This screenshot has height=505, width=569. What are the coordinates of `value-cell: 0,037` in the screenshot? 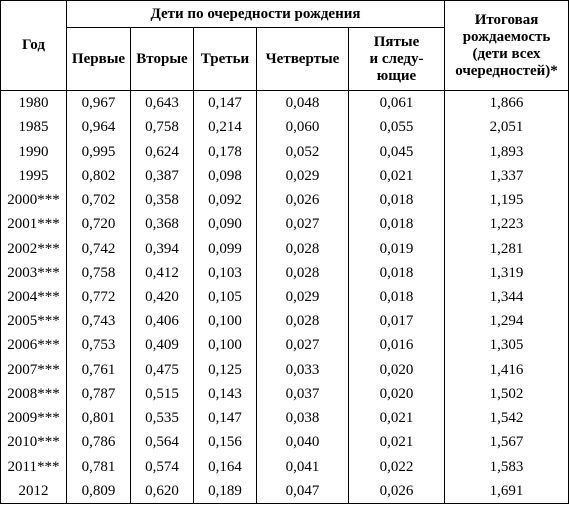 It's located at (302, 394).